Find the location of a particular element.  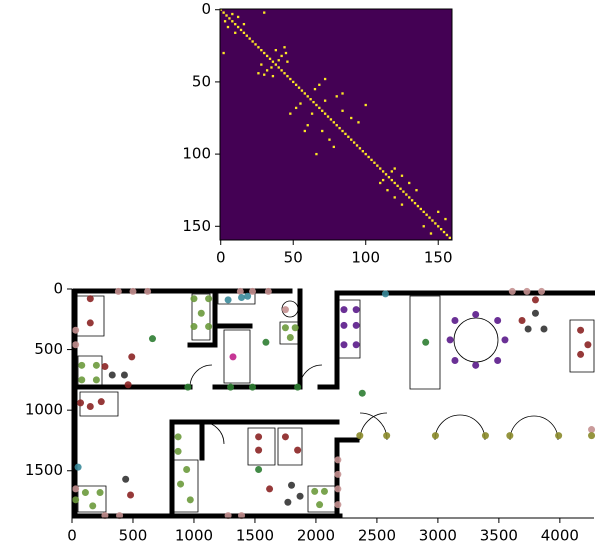

y-tick-label: 1000 is located at coordinates (44, 410).